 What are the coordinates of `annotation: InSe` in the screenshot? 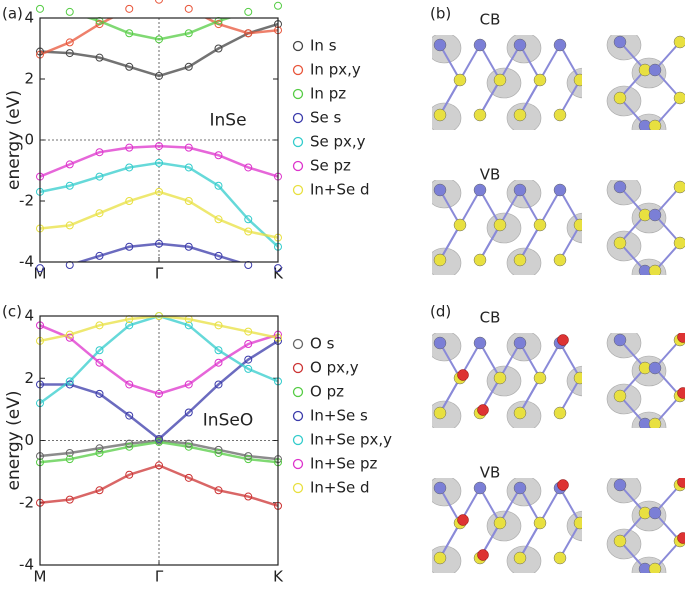 It's located at (227, 120).